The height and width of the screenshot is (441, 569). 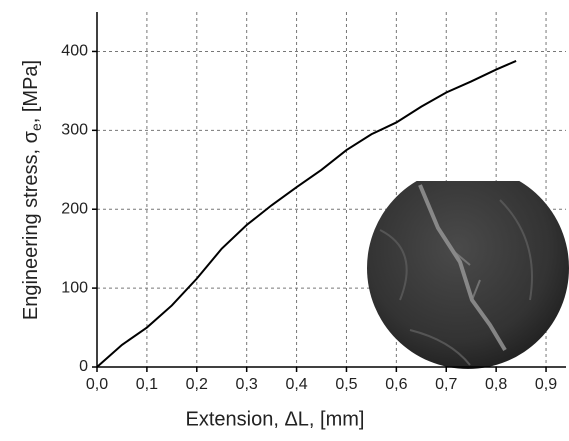 I want to click on x-tick-label: 0,3, so click(x=247, y=384).